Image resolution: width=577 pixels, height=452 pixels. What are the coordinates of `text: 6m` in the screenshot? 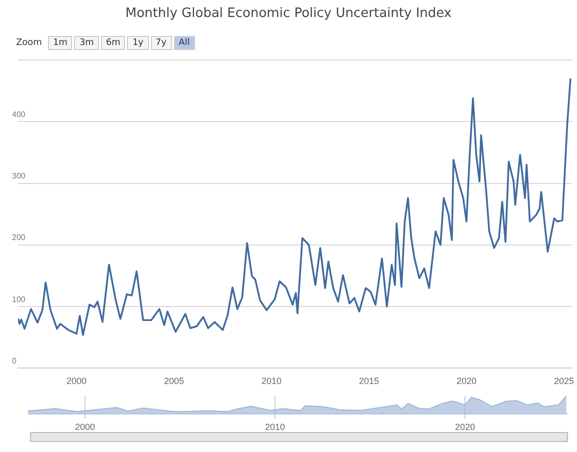 It's located at (113, 43).